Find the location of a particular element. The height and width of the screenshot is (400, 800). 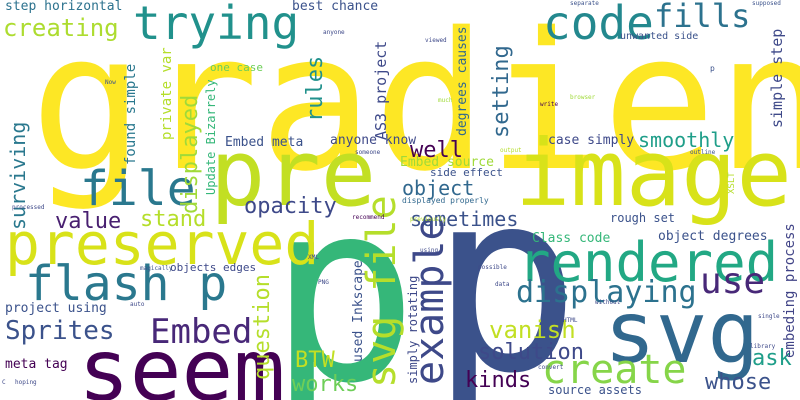

word-embed-meta: Embed meta is located at coordinates (264, 142).